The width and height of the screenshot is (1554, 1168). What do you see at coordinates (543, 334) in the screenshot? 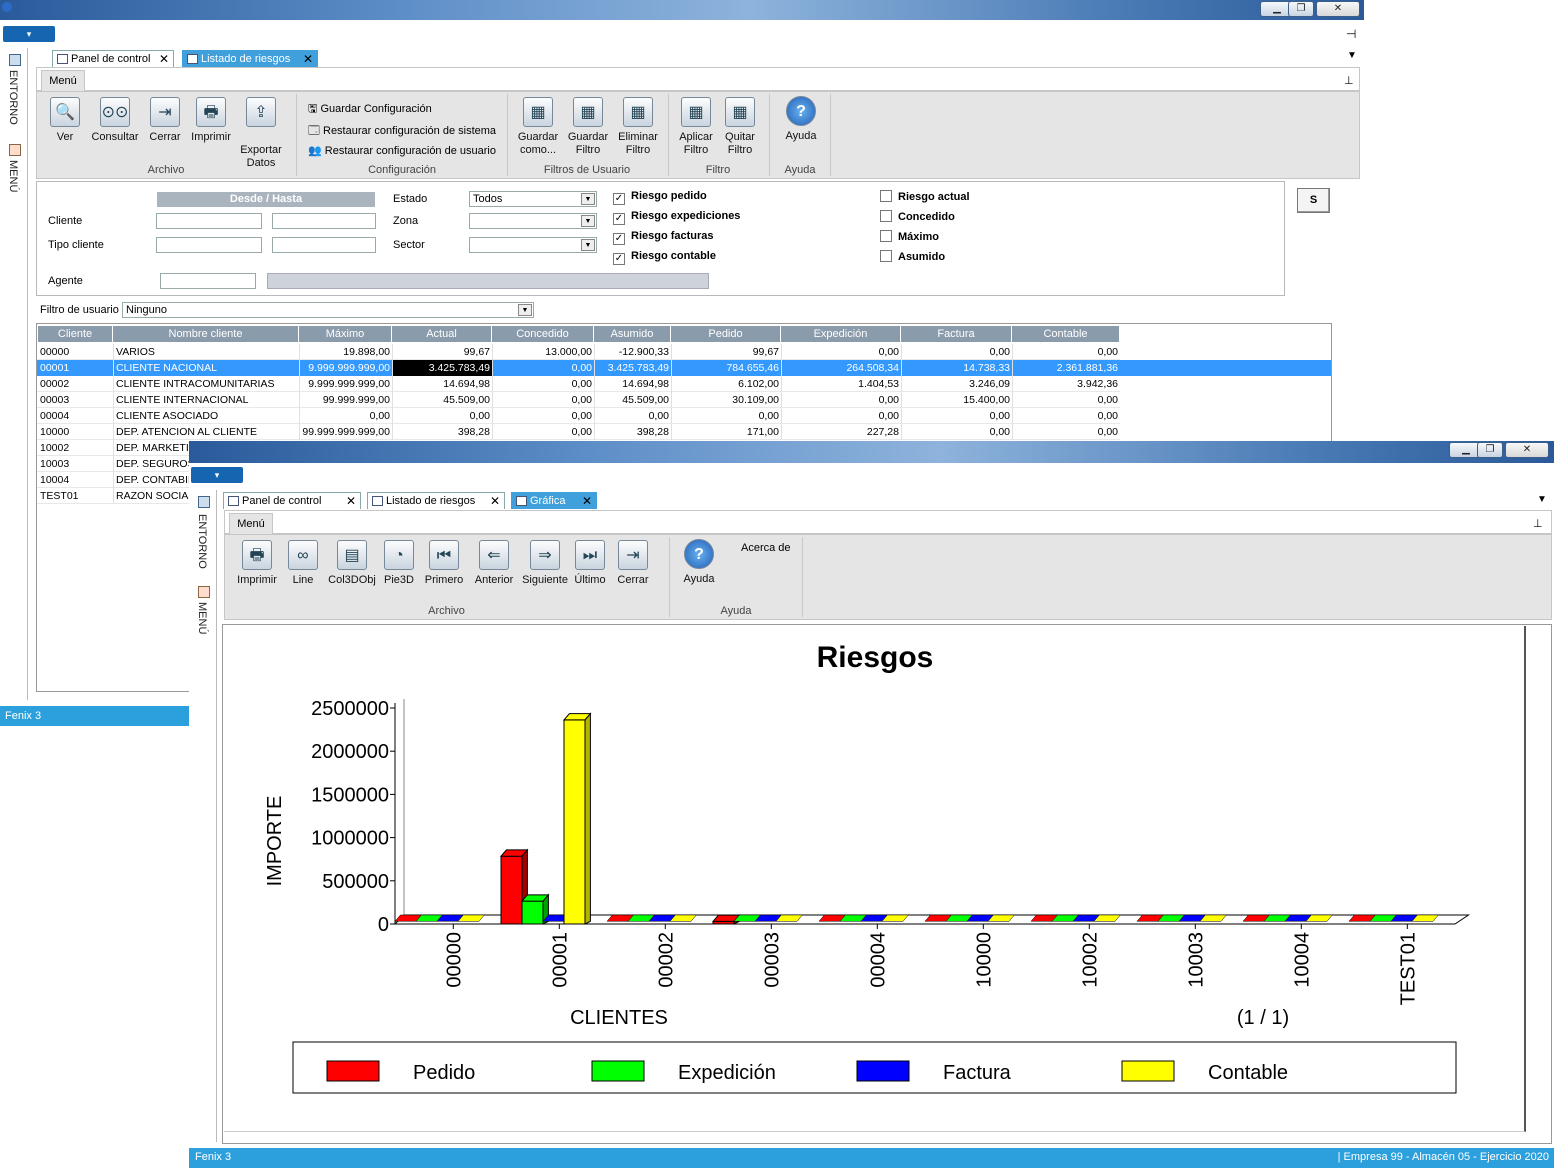
I see `column-header-concedido: Concedido` at bounding box center [543, 334].